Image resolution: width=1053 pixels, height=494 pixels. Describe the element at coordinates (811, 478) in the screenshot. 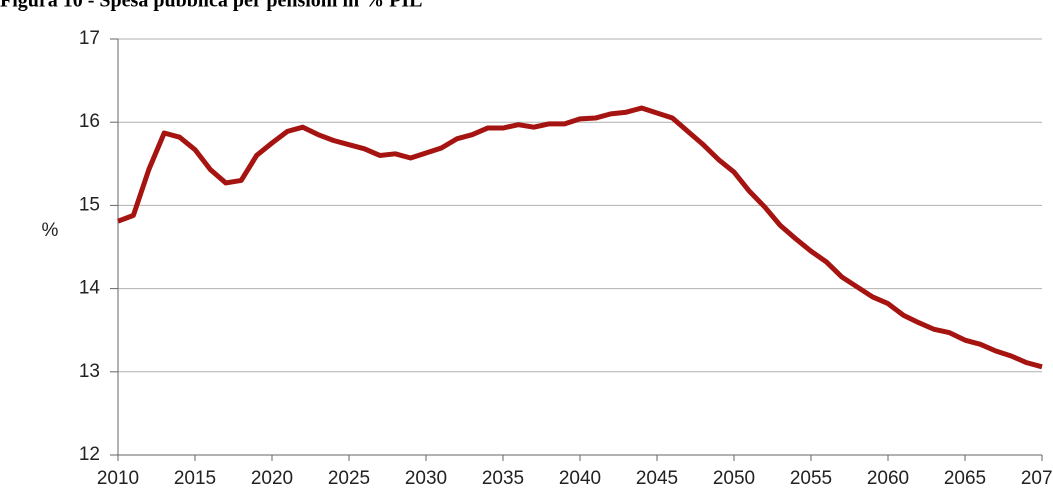

I see `x-tick-label: 2055` at that location.